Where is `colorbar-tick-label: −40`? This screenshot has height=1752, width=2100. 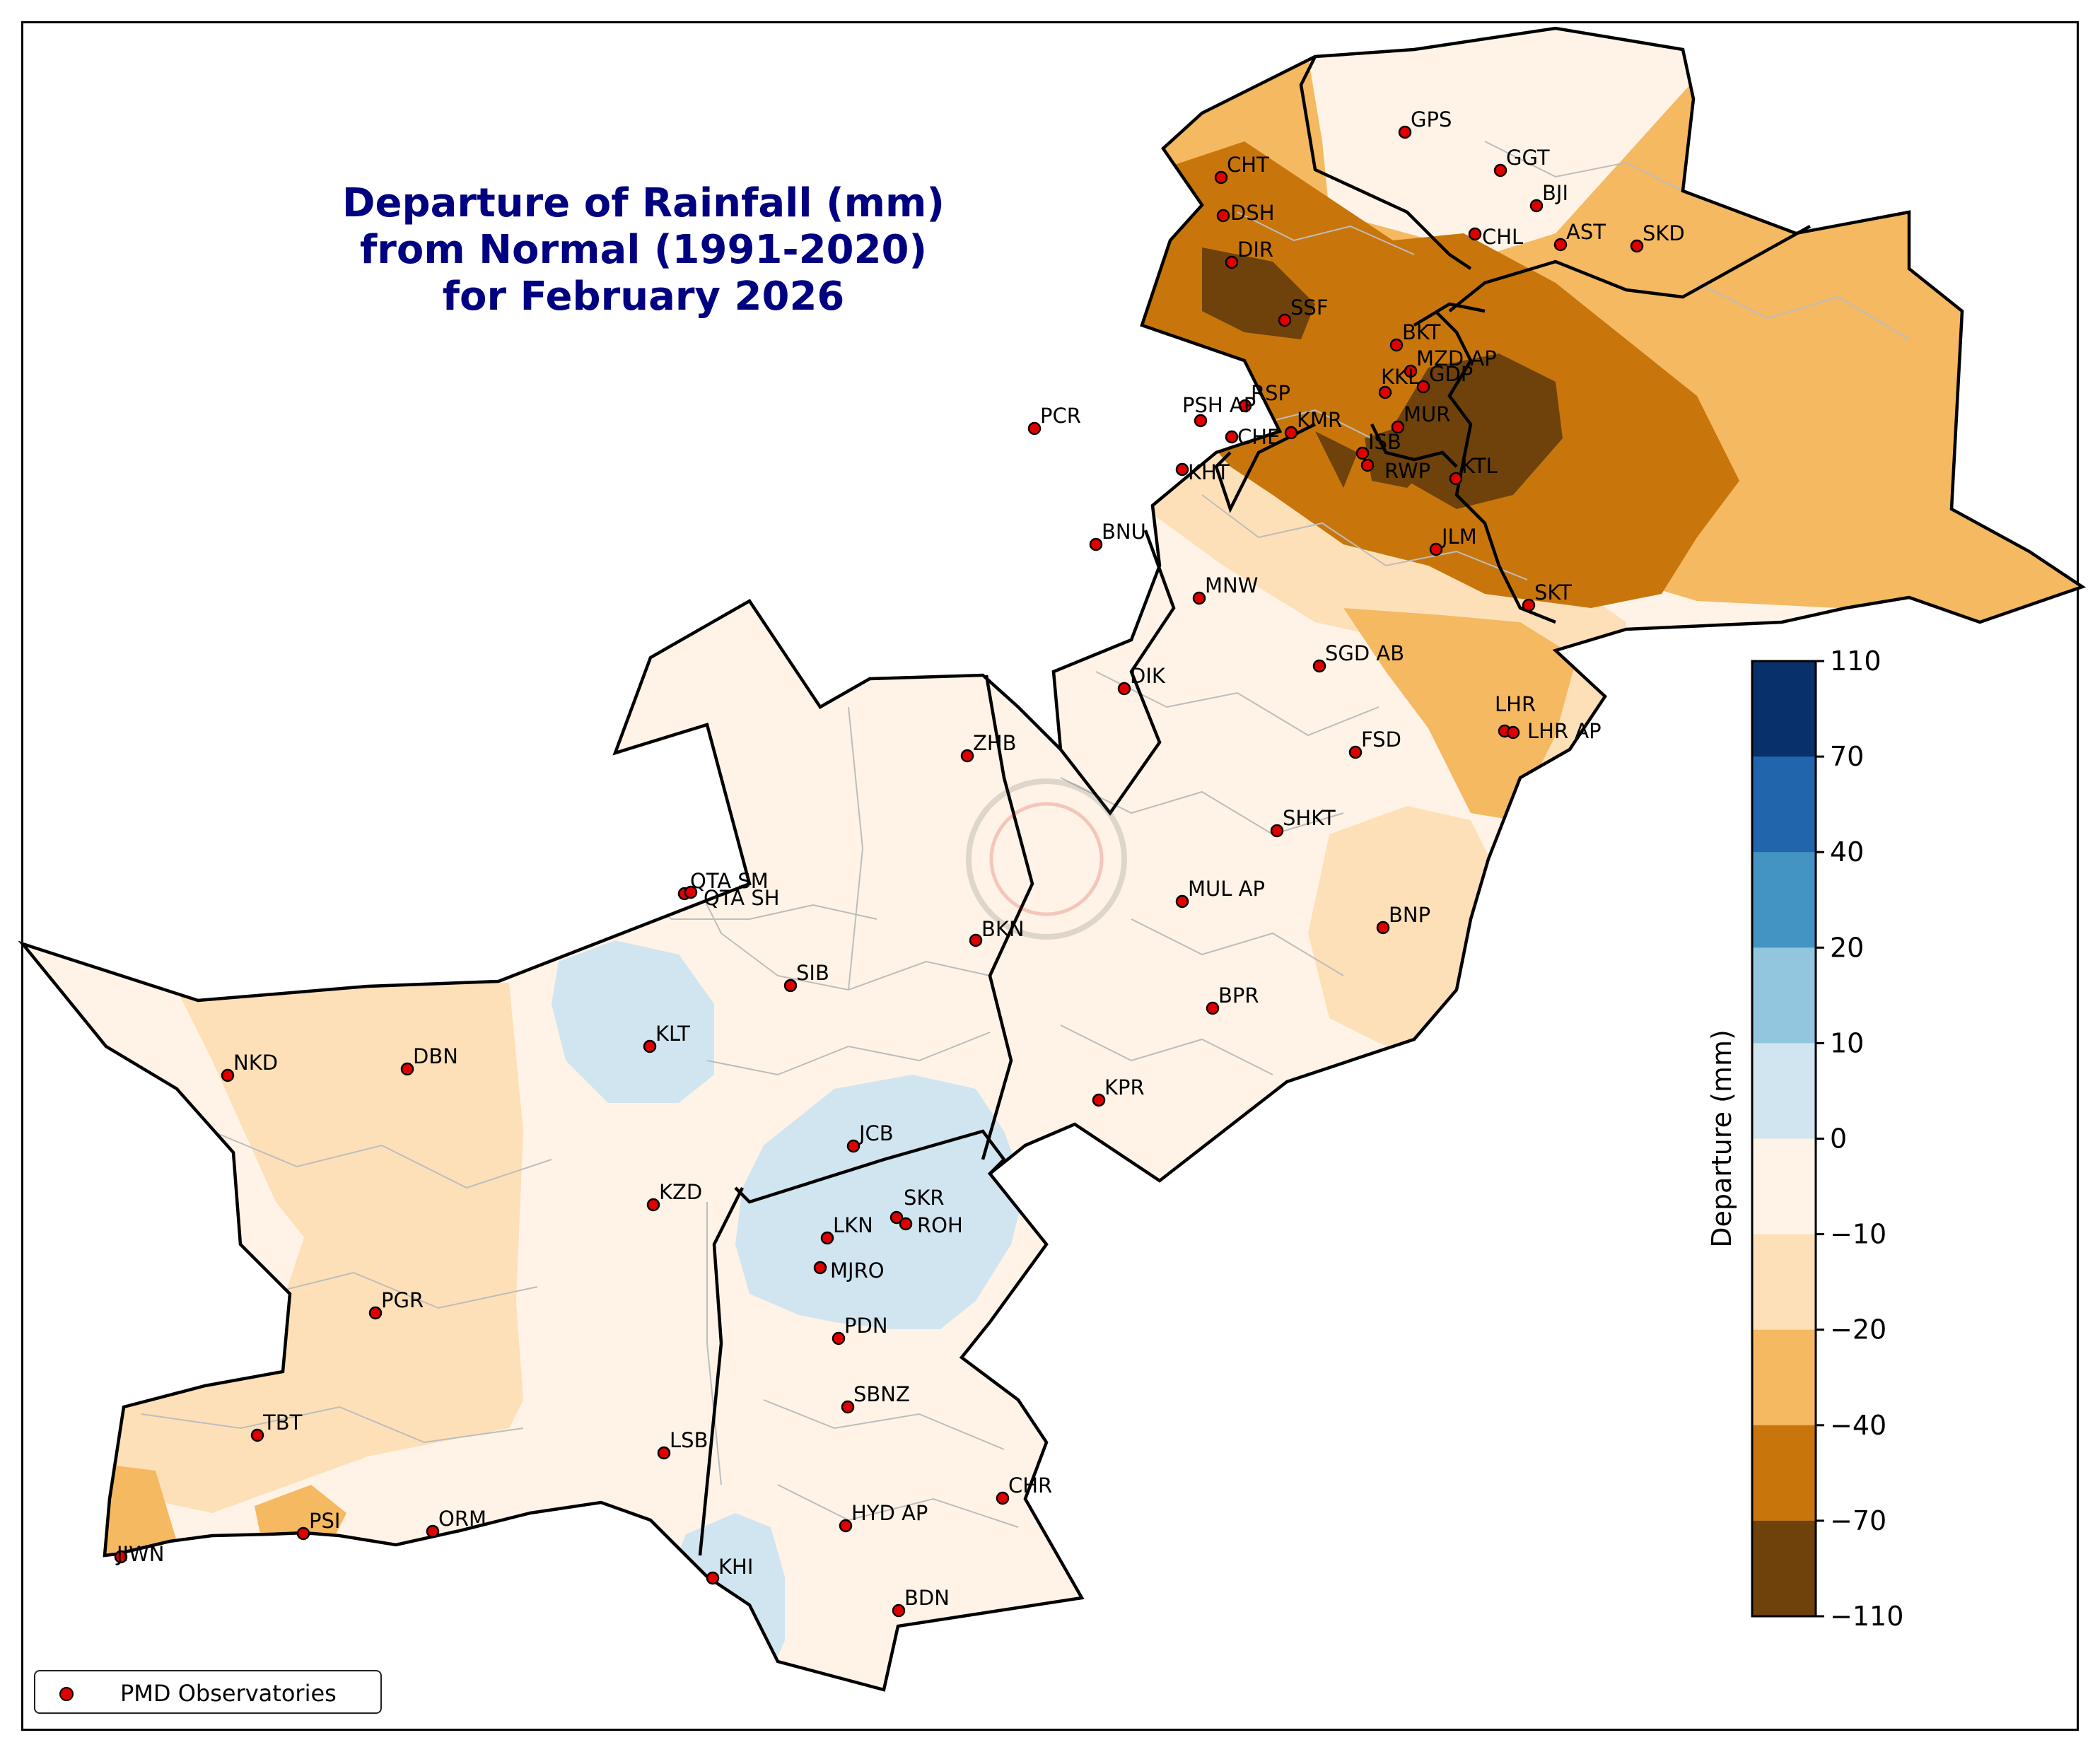
colorbar-tick-label: −40 is located at coordinates (1858, 1425).